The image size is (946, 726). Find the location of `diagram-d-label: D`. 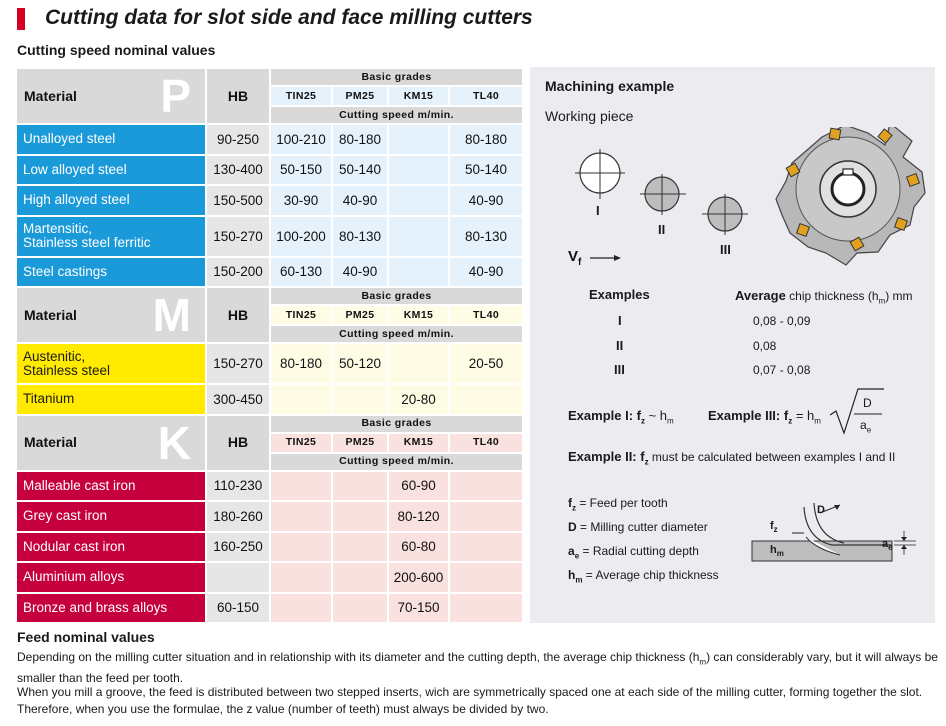

diagram-d-label: D is located at coordinates (821, 510).